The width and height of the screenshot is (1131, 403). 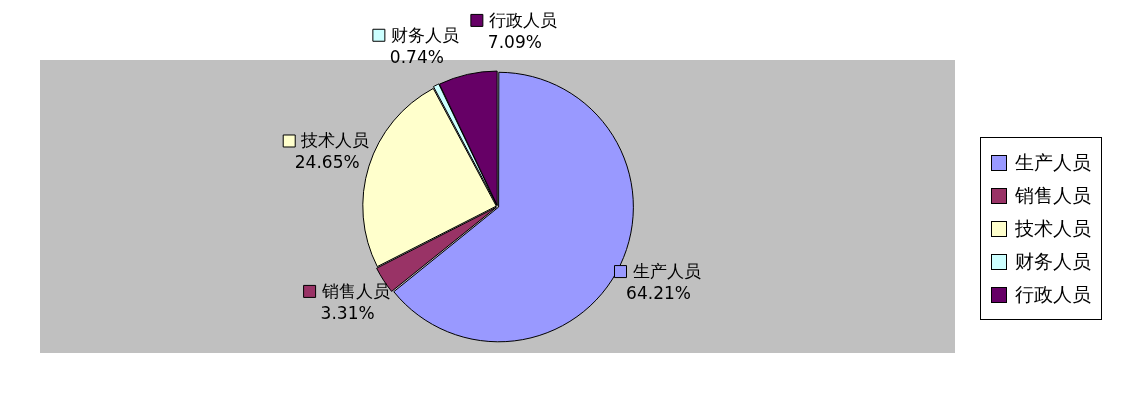 What do you see at coordinates (514, 41) in the screenshot?
I see `data-label: 7.09%` at bounding box center [514, 41].